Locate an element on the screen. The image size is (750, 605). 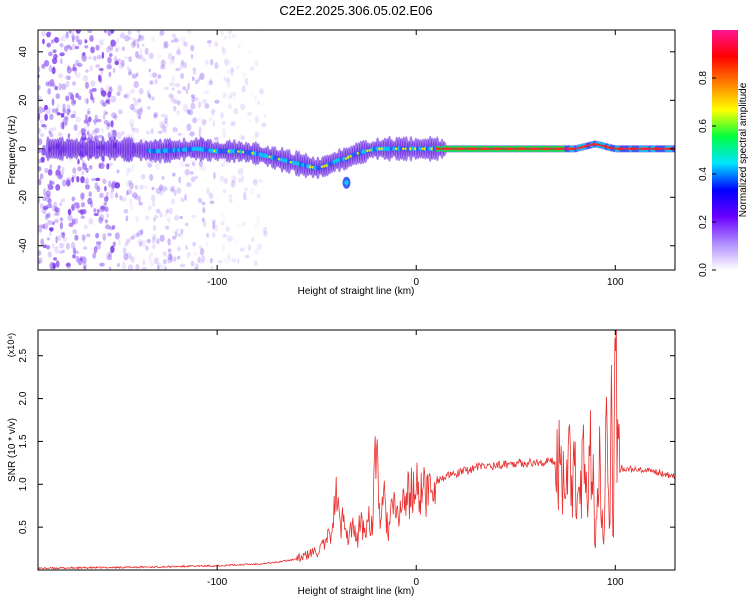
colorbar-label: Normalized spectral amplitude is located at coordinates (743, 149).